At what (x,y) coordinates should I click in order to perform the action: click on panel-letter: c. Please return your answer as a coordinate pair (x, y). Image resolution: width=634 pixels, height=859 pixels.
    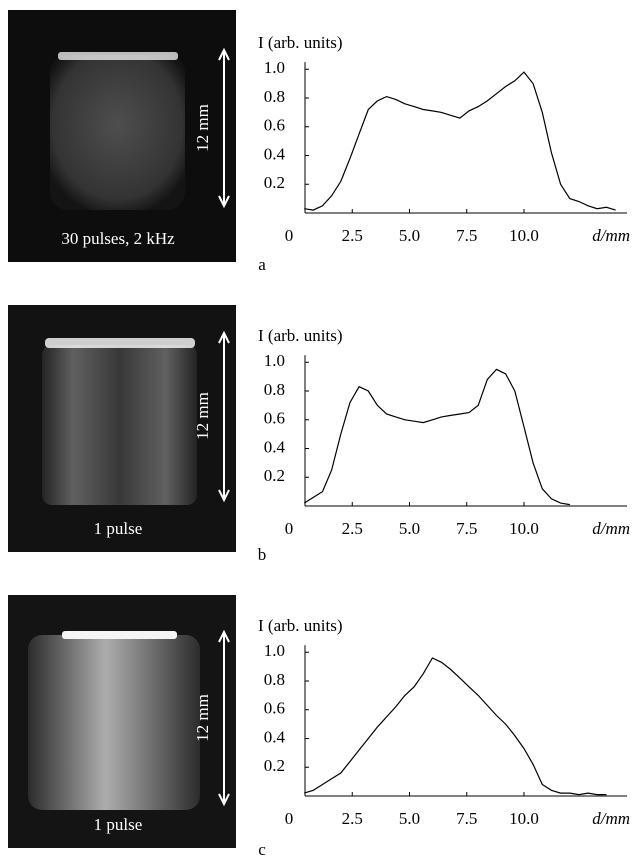
    Looking at the image, I should click on (262, 849).